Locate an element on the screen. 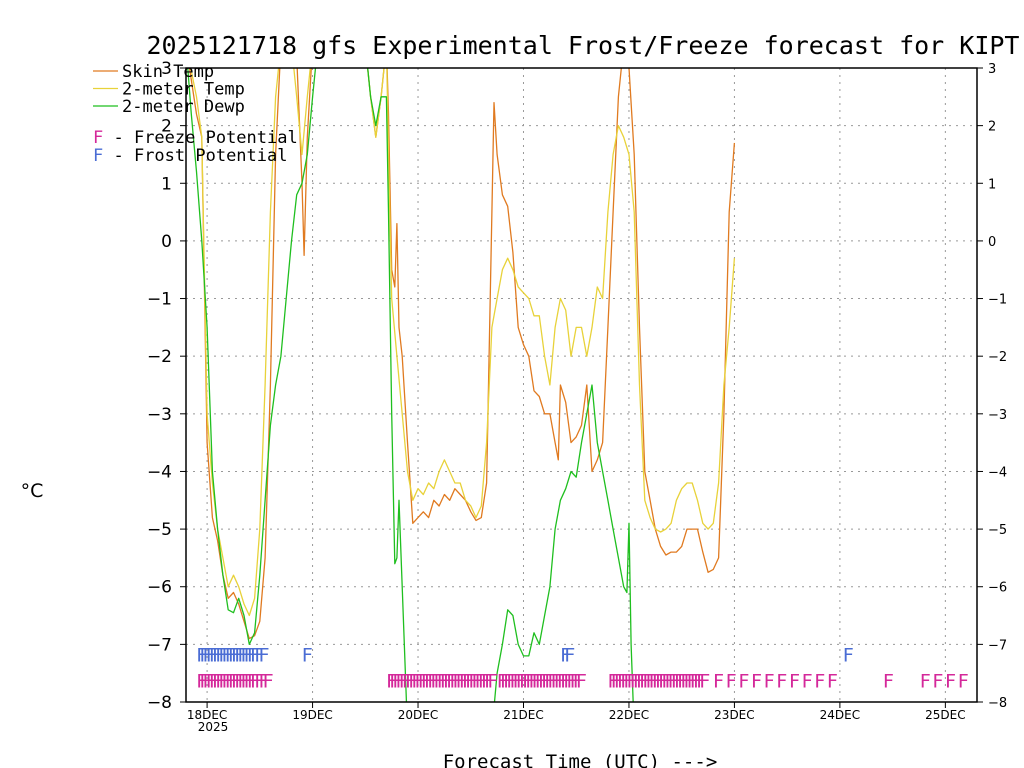  x-tick-label: 21DEC is located at coordinates (523, 715).